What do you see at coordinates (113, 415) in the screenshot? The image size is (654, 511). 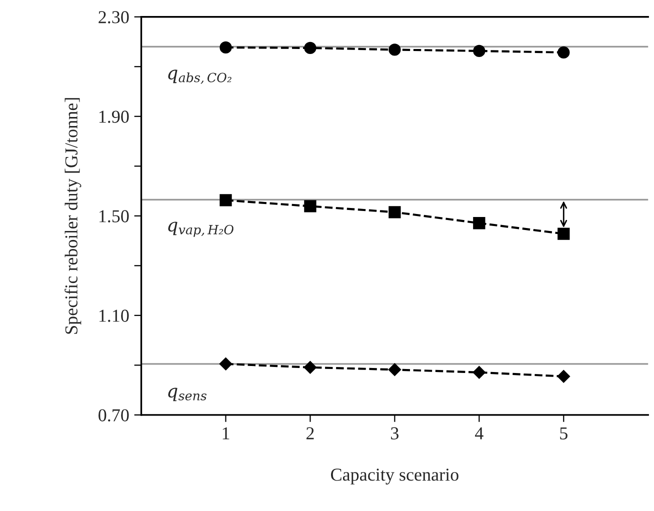 I see `y-tick-label: 0.70` at bounding box center [113, 415].